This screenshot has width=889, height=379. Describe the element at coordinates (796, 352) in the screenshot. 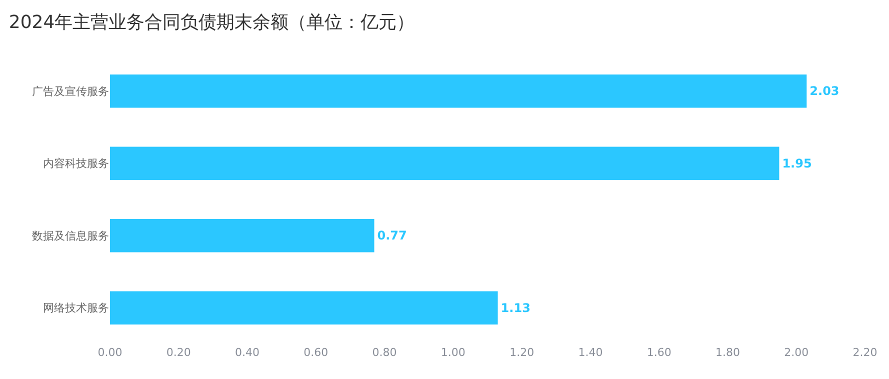

I see `x-tick-label: 2.00` at that location.